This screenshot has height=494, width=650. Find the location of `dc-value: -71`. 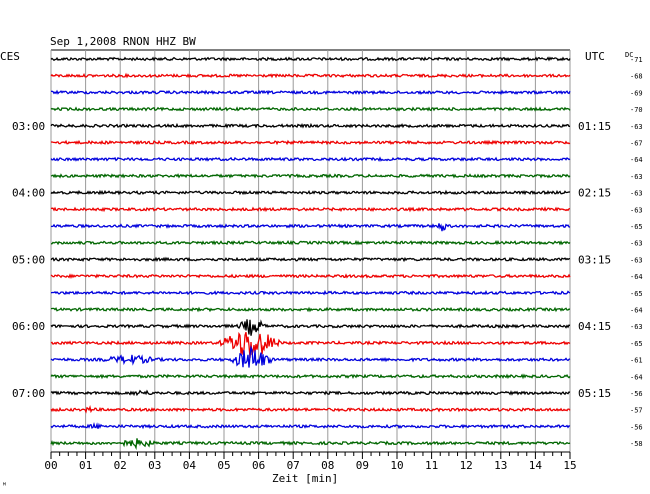

dc-value: -71 is located at coordinates (636, 60).